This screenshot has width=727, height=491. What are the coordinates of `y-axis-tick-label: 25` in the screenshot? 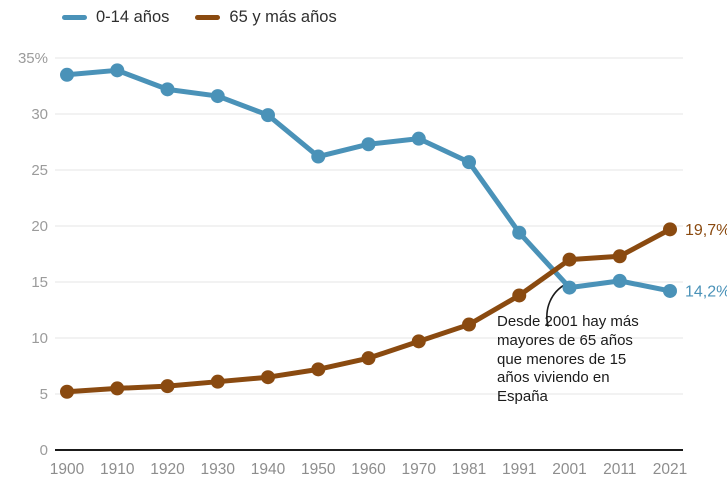 It's located at (39, 170).